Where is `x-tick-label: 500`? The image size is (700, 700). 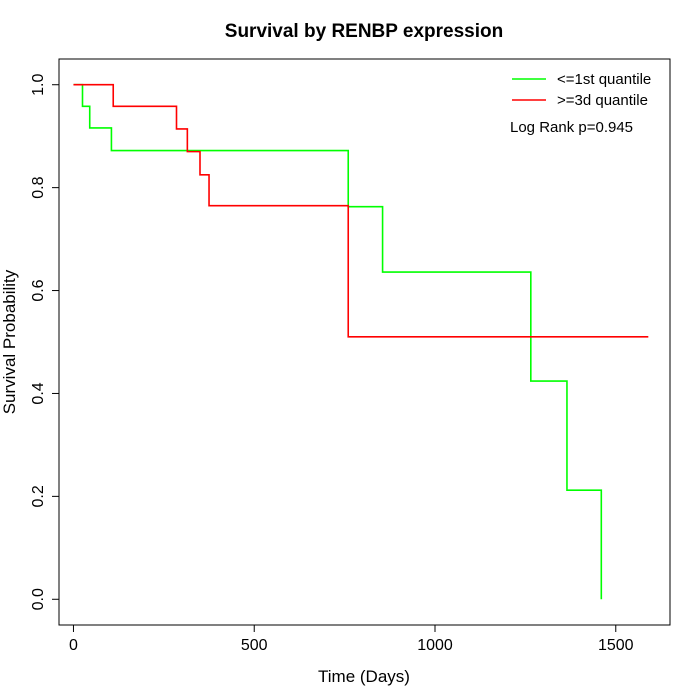
x-tick-label: 500 is located at coordinates (254, 645).